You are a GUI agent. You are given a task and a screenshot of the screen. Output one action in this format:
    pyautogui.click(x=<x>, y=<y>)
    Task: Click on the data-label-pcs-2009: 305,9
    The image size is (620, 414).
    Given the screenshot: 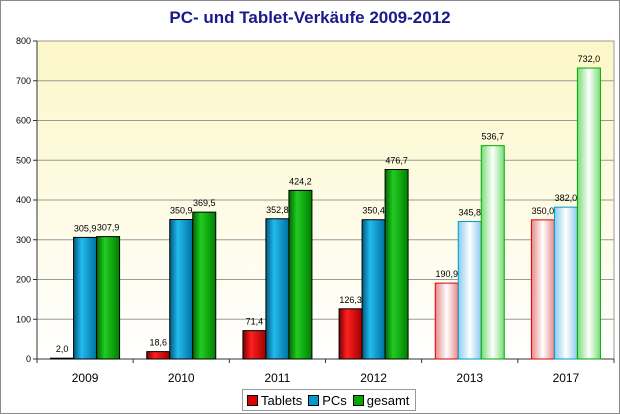 What is the action you would take?
    pyautogui.click(x=85, y=228)
    